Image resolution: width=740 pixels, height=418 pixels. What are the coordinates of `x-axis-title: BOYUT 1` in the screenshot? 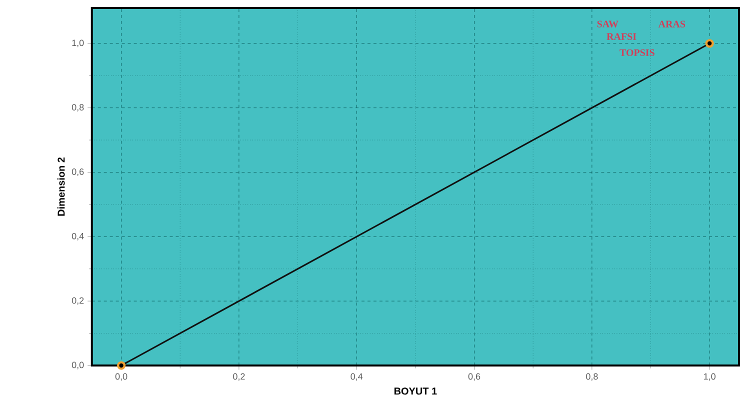 It's located at (415, 390).